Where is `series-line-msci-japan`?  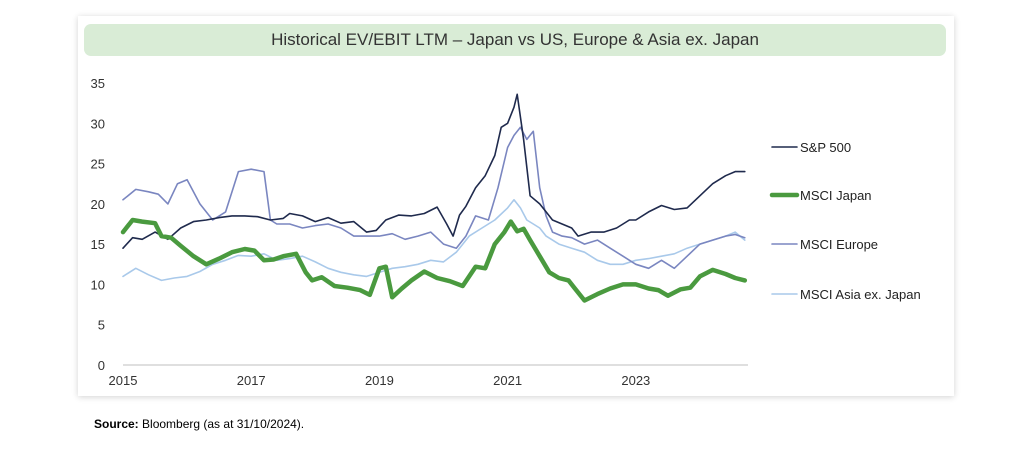
series-line-msci-japan is located at coordinates (434, 260).